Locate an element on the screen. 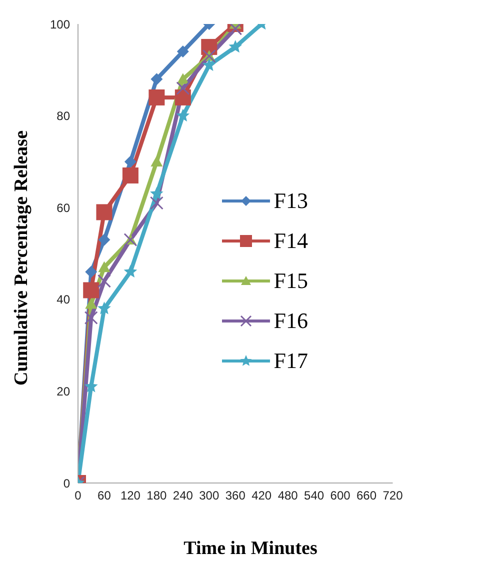 This screenshot has width=501, height=581. x-tick-label: 0 is located at coordinates (78, 495).